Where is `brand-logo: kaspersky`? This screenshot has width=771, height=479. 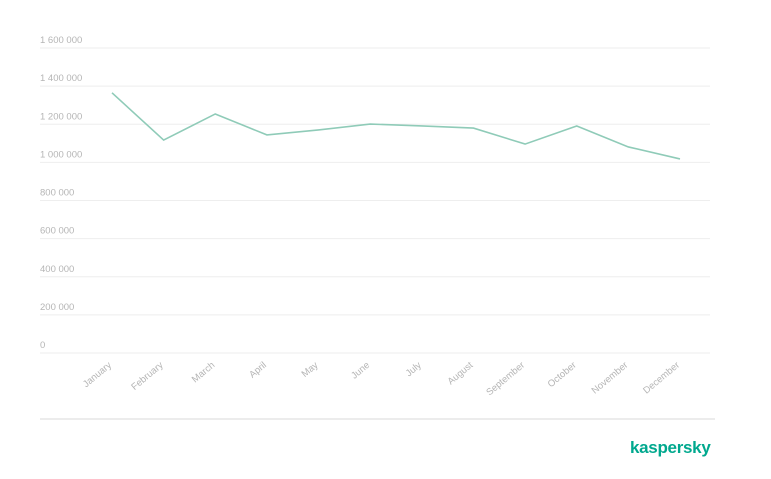 brand-logo: kaspersky is located at coordinates (670, 447).